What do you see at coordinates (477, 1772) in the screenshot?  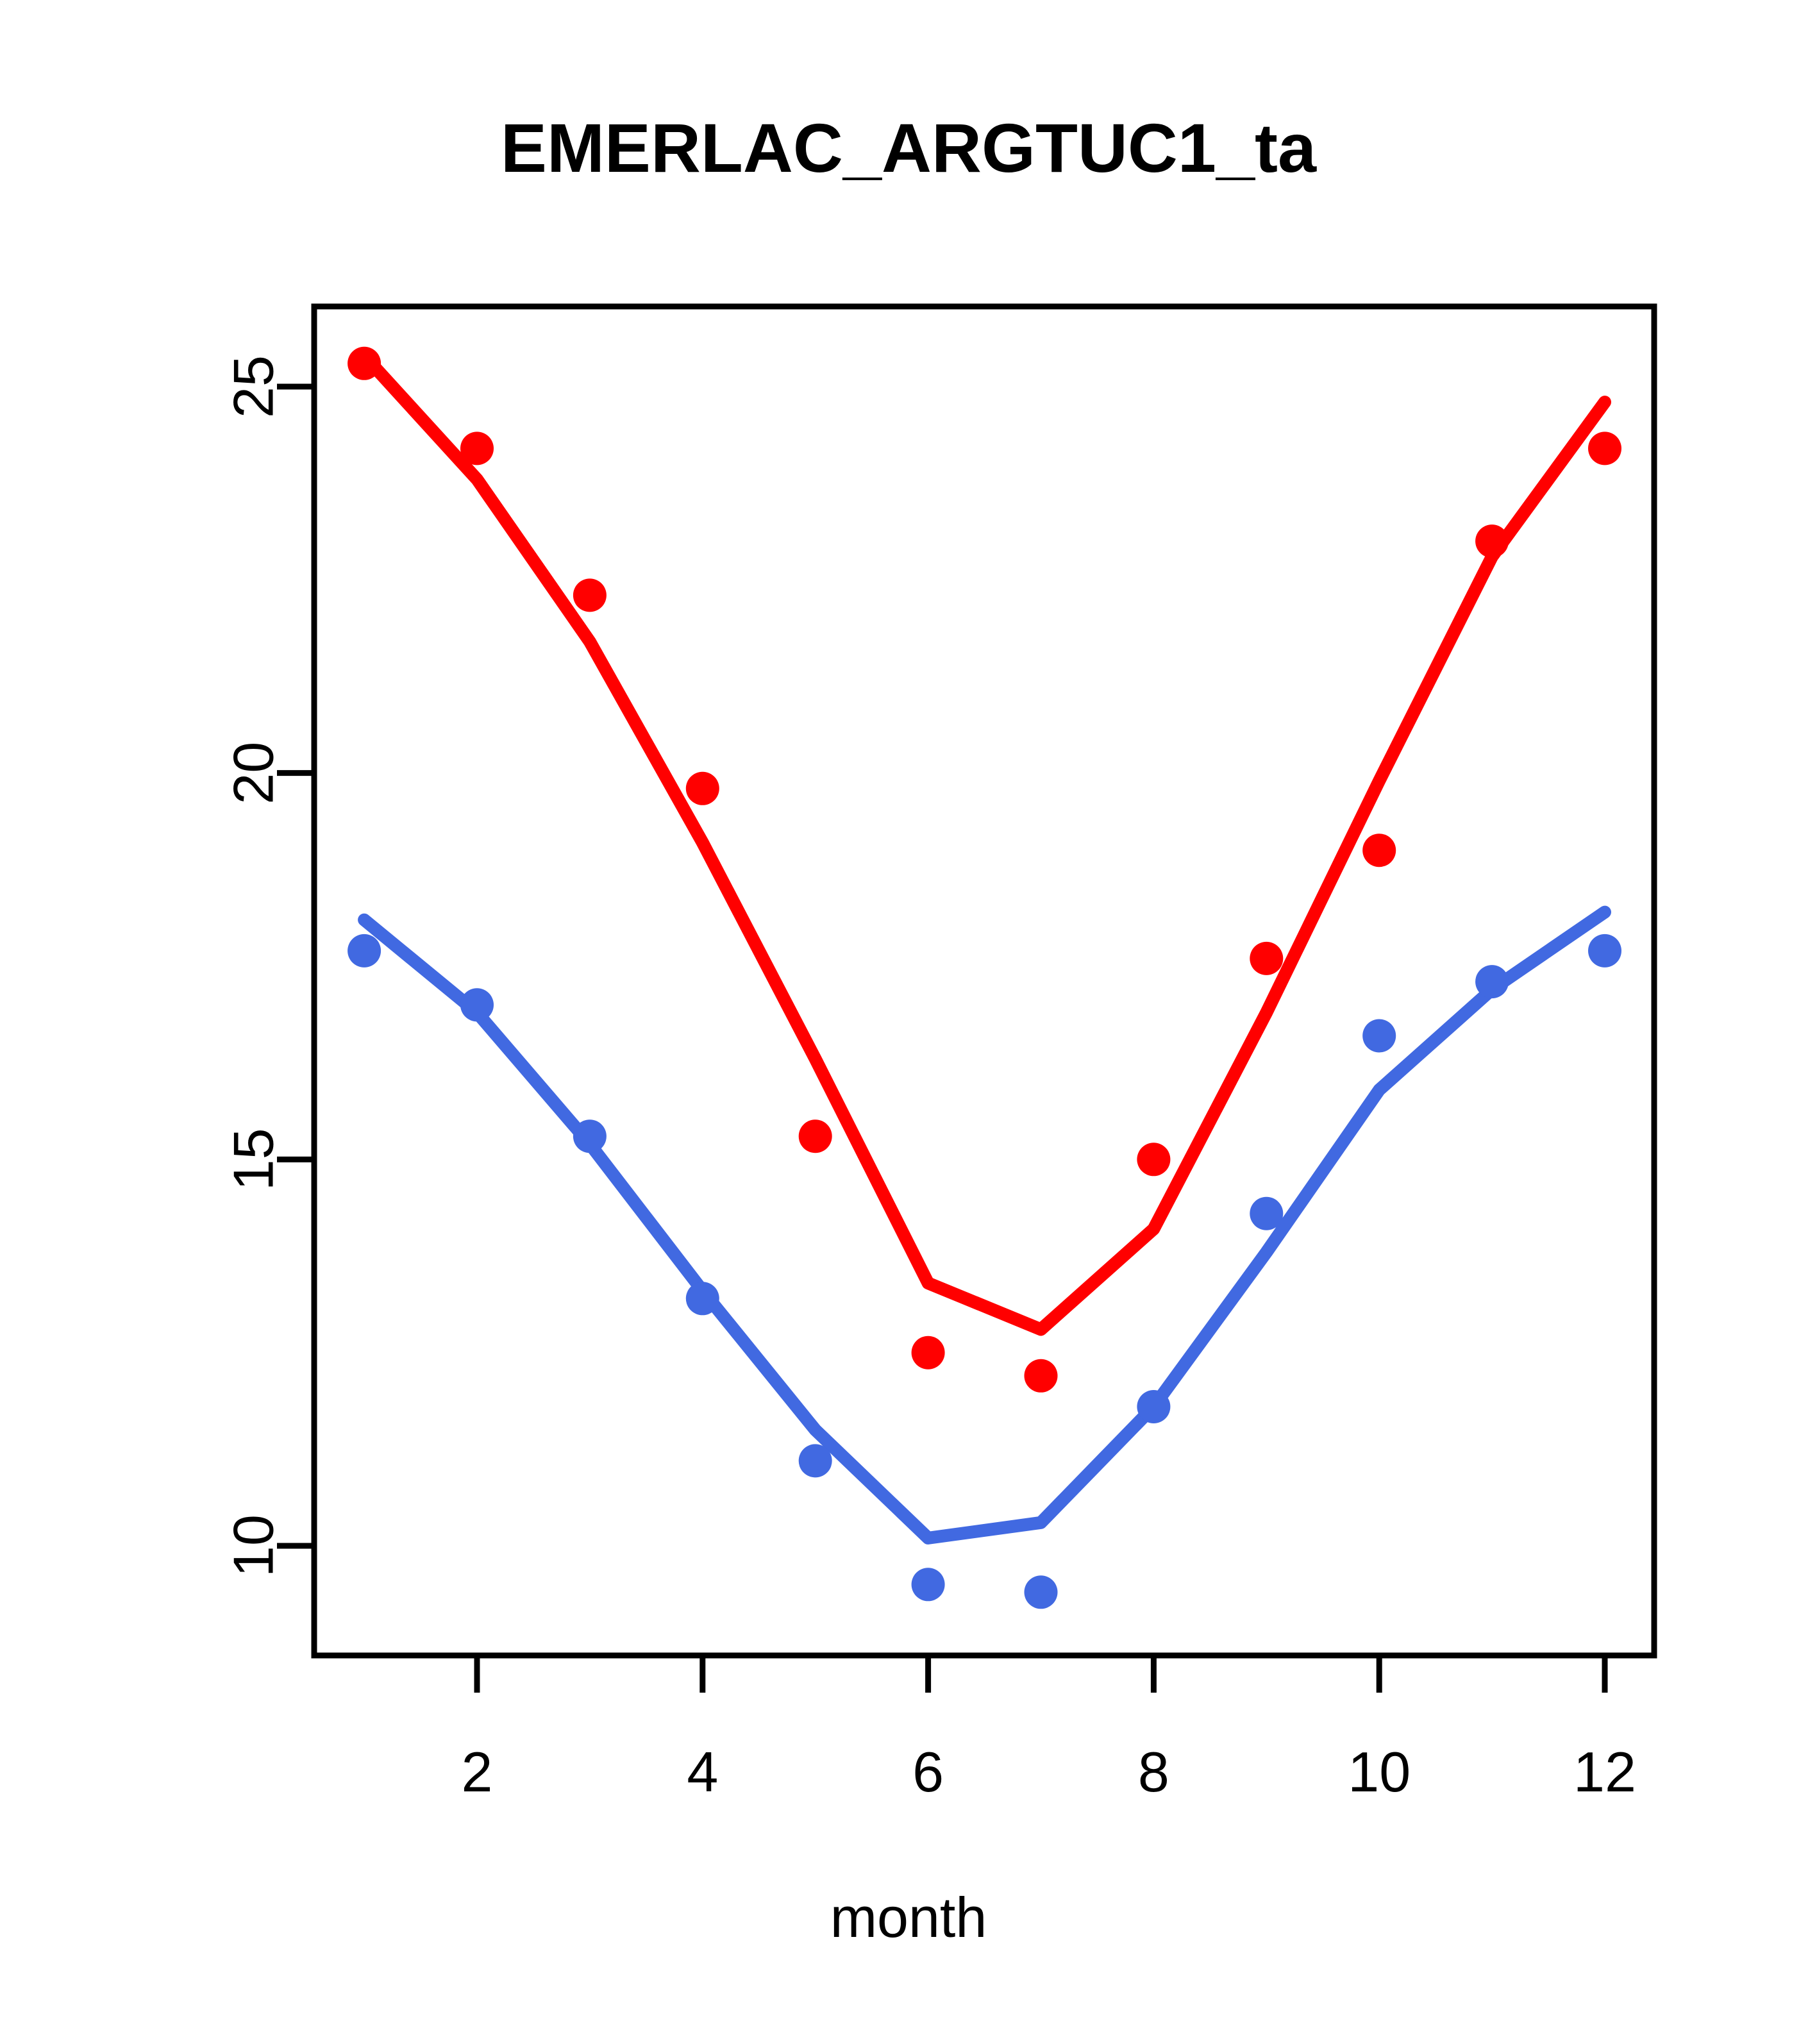 I see `x-axis-tick-label: 2` at bounding box center [477, 1772].